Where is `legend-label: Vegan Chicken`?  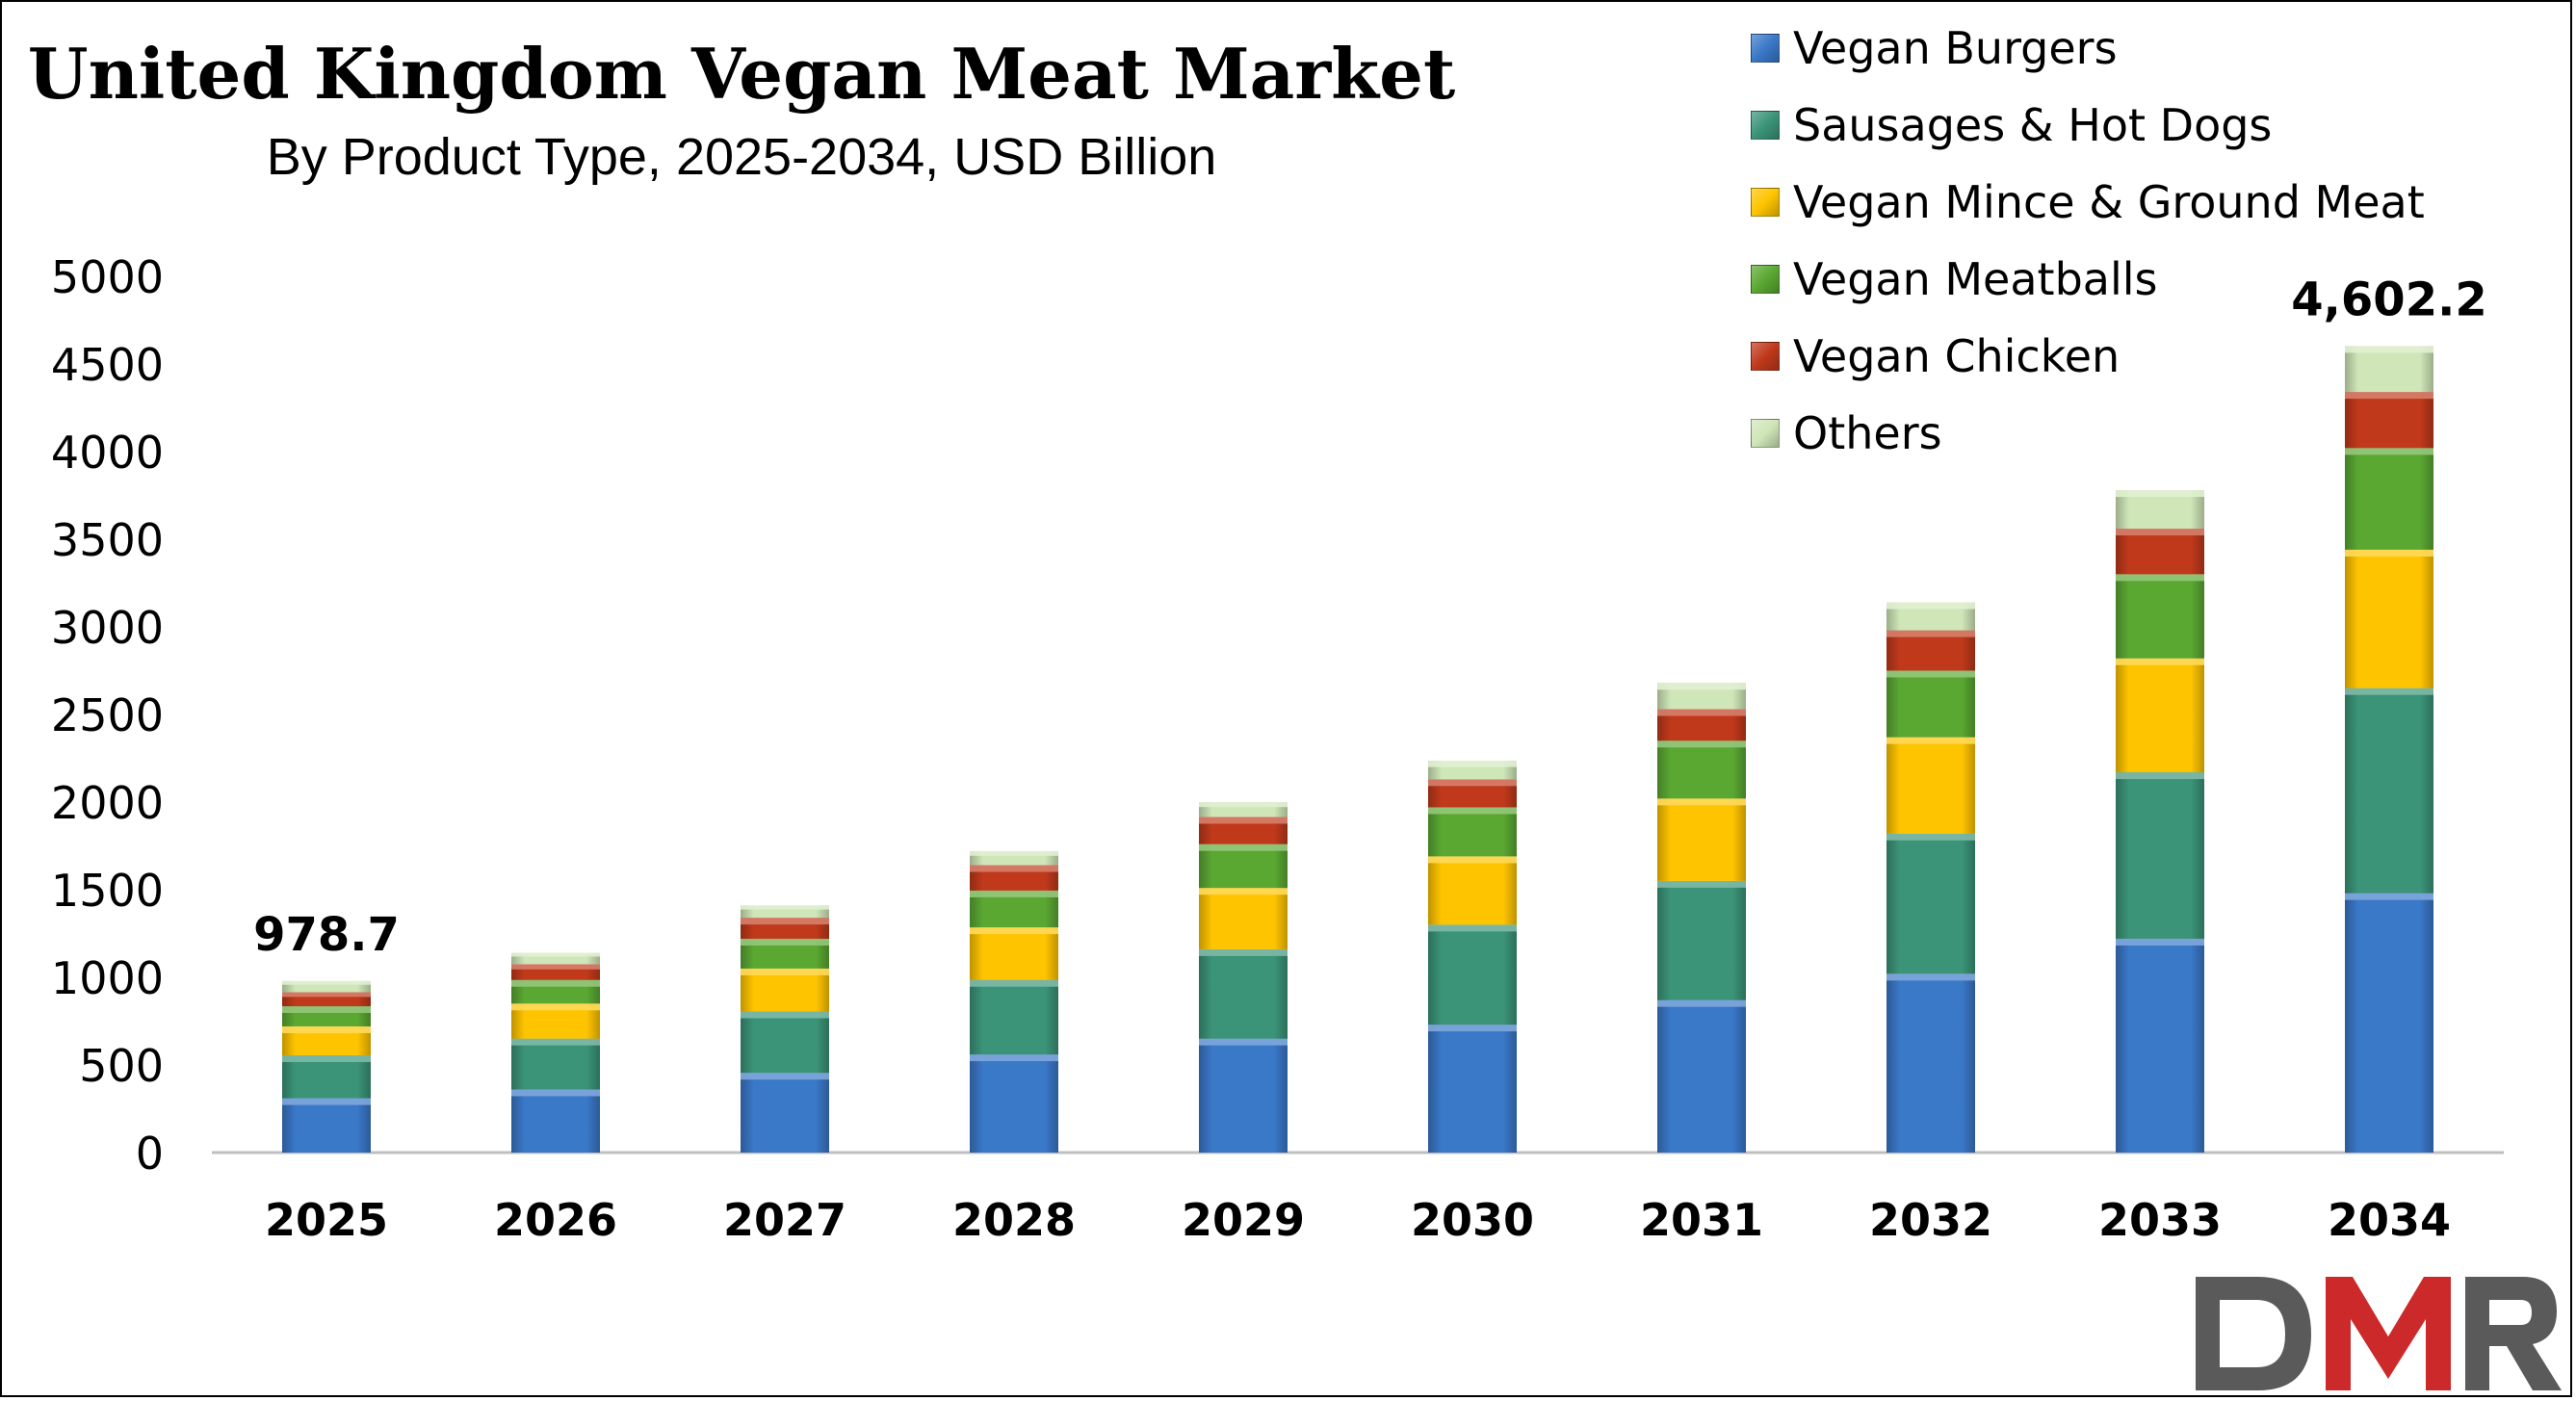 legend-label: Vegan Chicken is located at coordinates (1957, 356).